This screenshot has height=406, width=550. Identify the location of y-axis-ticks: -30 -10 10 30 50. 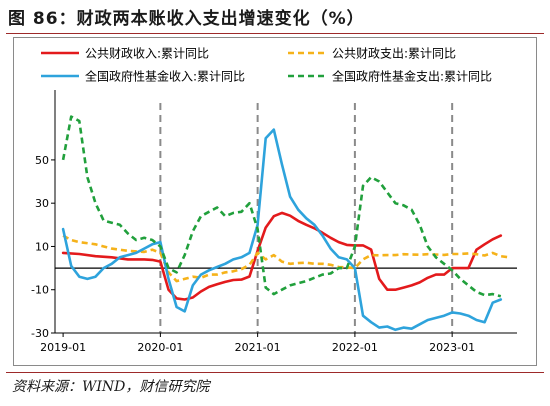
(43, 247).